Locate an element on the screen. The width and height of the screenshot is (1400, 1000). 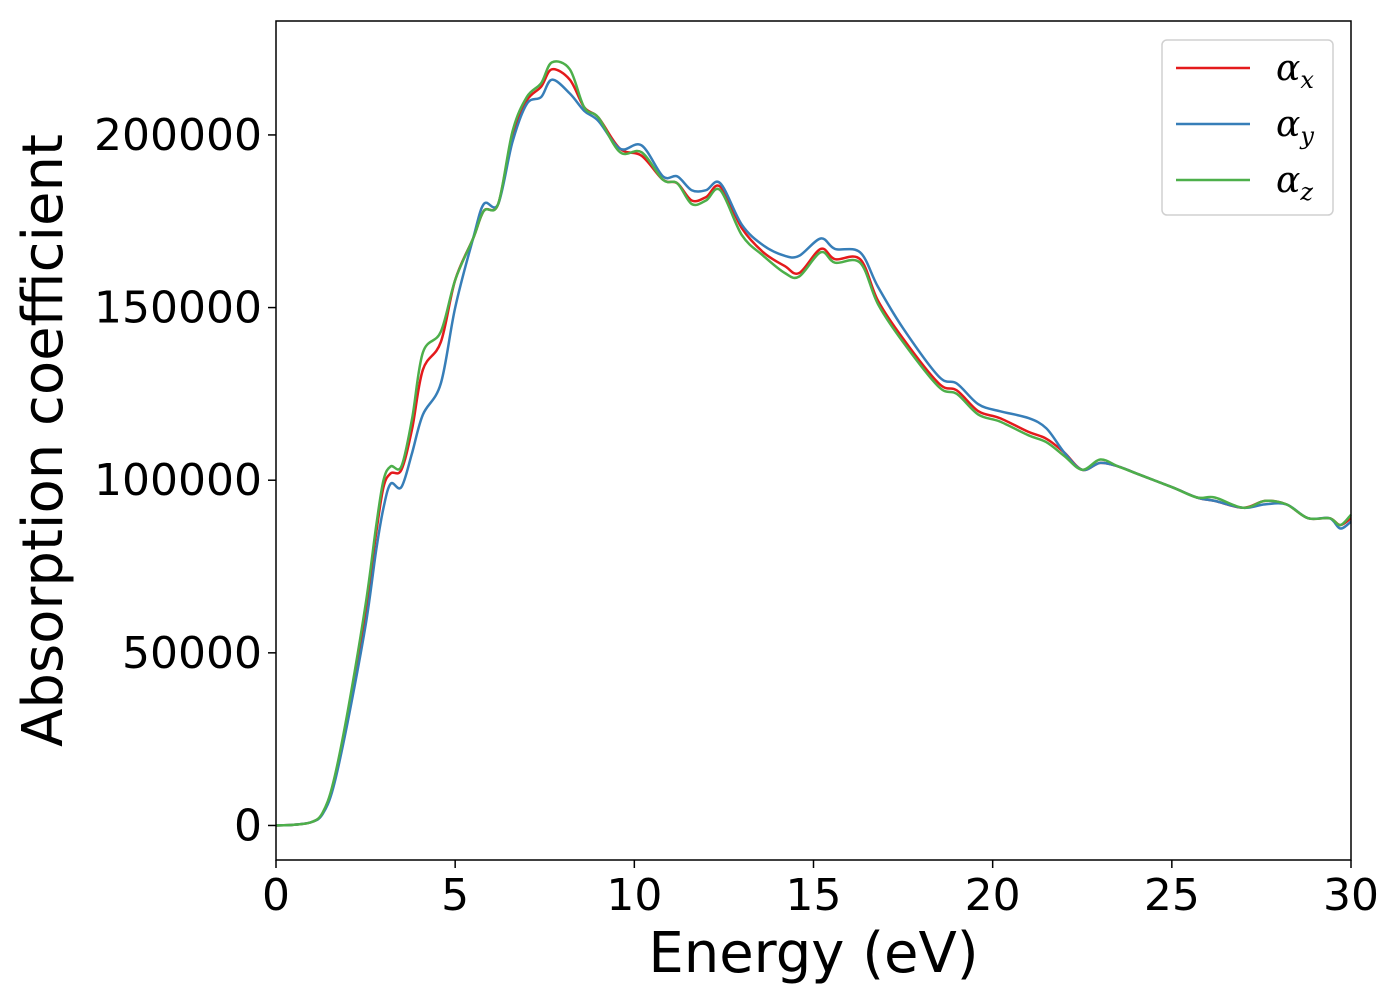
y-axis-ticks: 0 50000 100000 150000 200000 is located at coordinates (185, 480).